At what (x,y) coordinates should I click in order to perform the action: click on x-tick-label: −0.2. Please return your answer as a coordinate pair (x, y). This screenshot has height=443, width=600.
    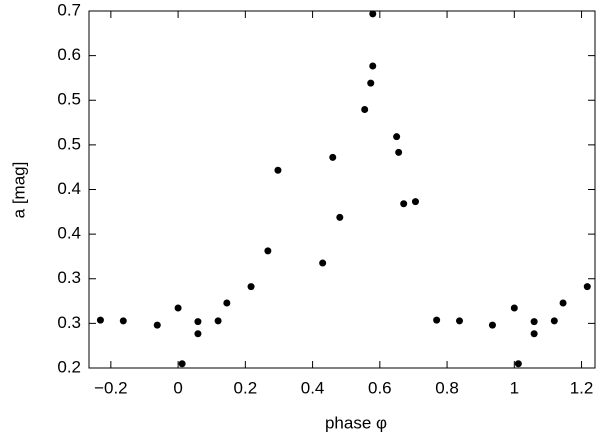
    Looking at the image, I should click on (111, 387).